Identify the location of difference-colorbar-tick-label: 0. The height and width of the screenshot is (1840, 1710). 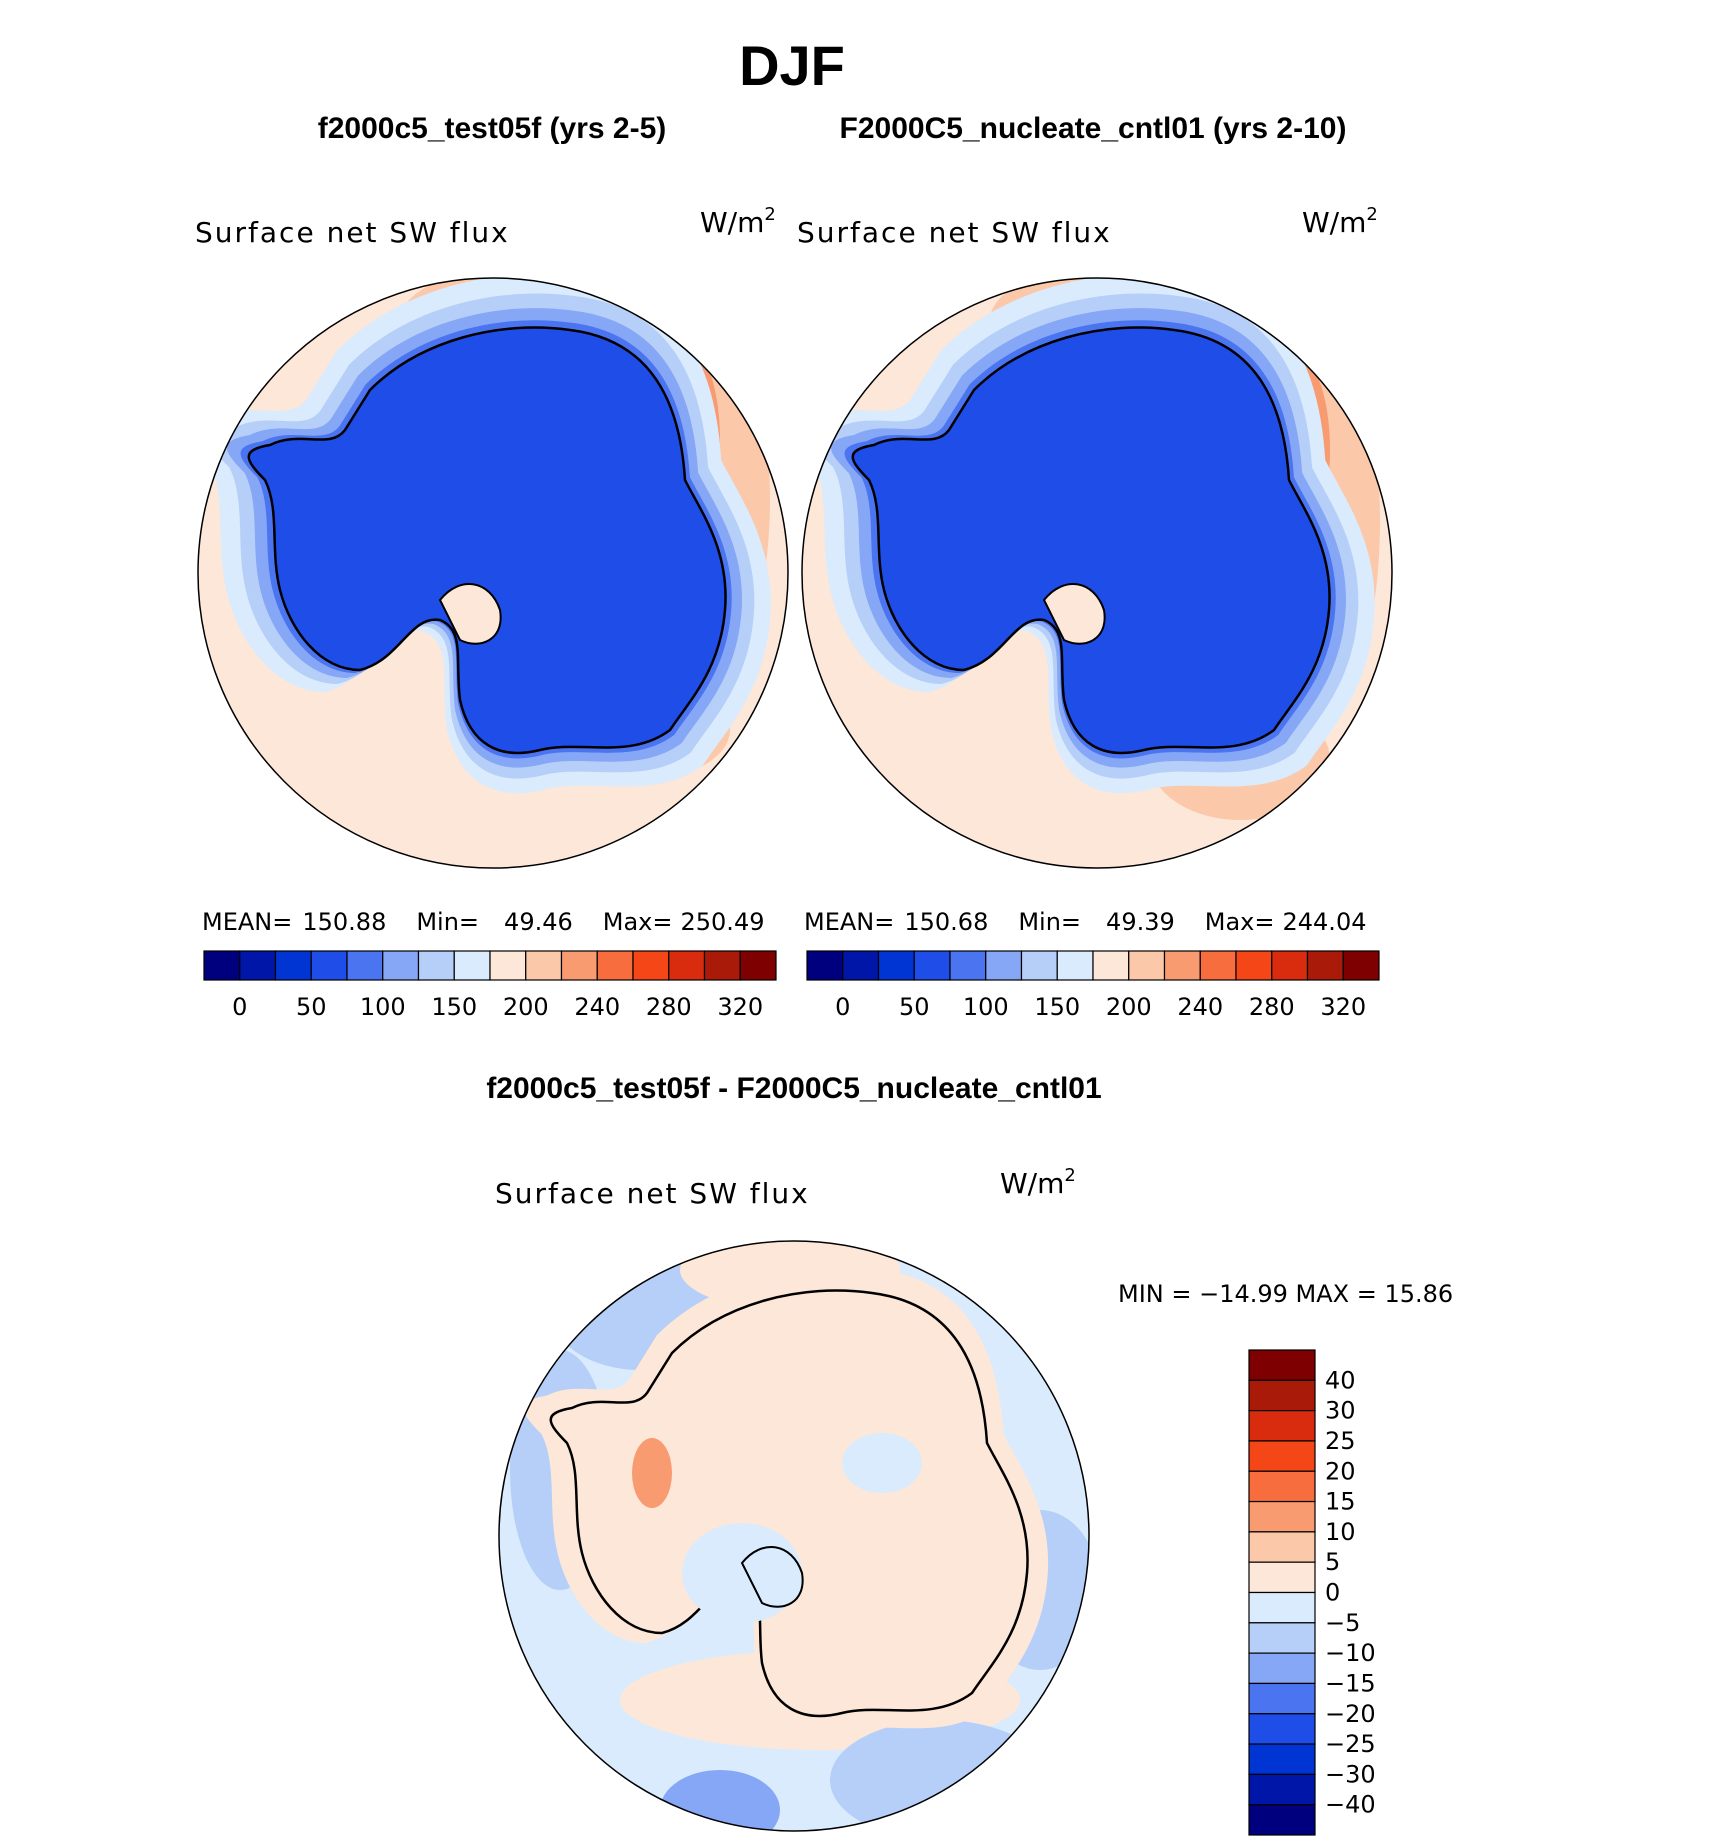
(1332, 1593).